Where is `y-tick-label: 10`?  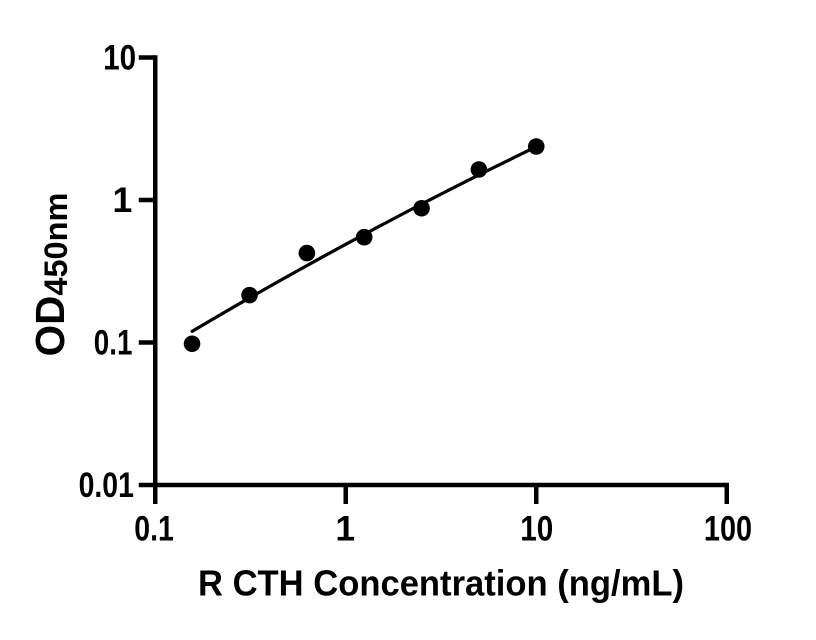 y-tick-label: 10 is located at coordinates (119, 58).